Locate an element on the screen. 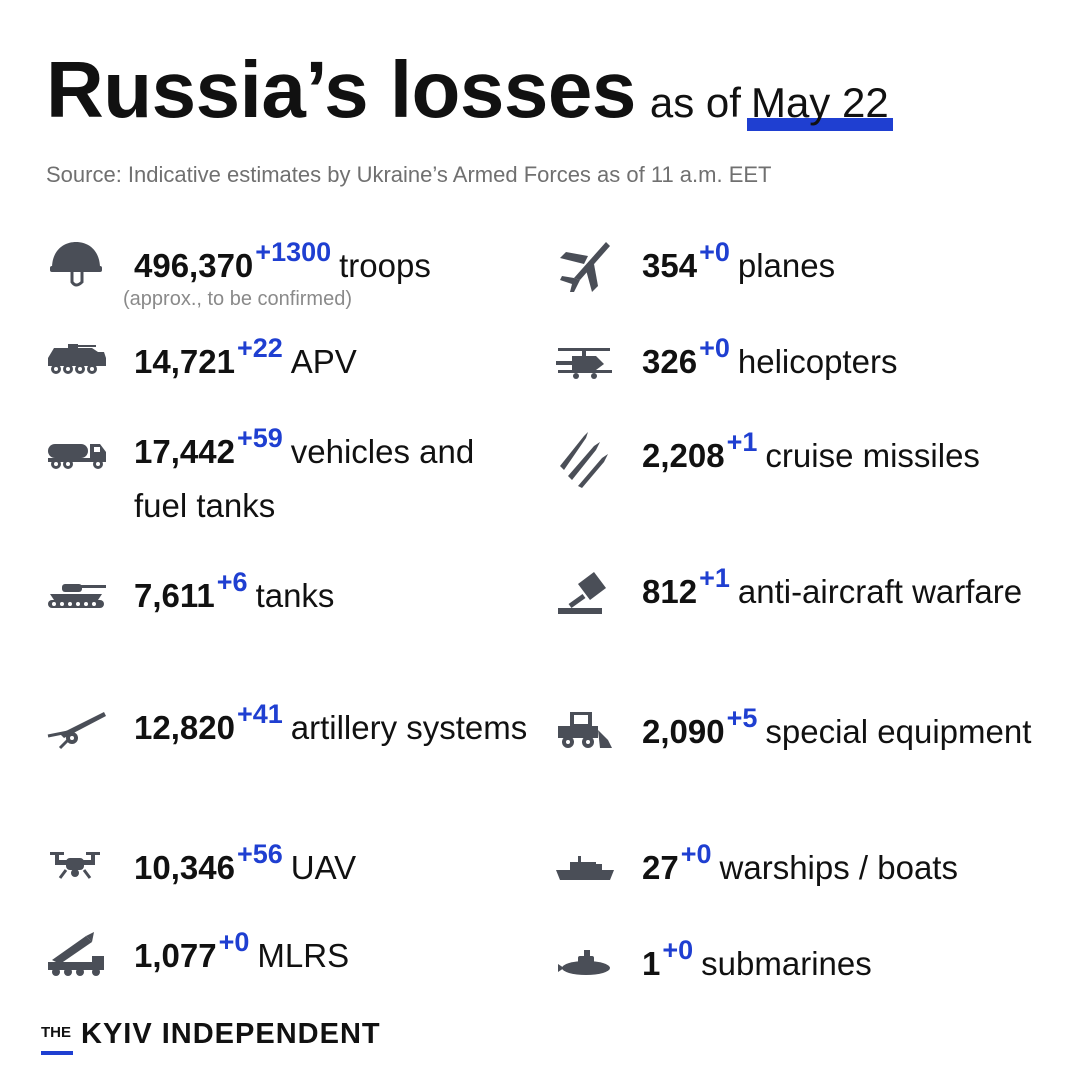  mlrs-delta: +0 is located at coordinates (234, 942).